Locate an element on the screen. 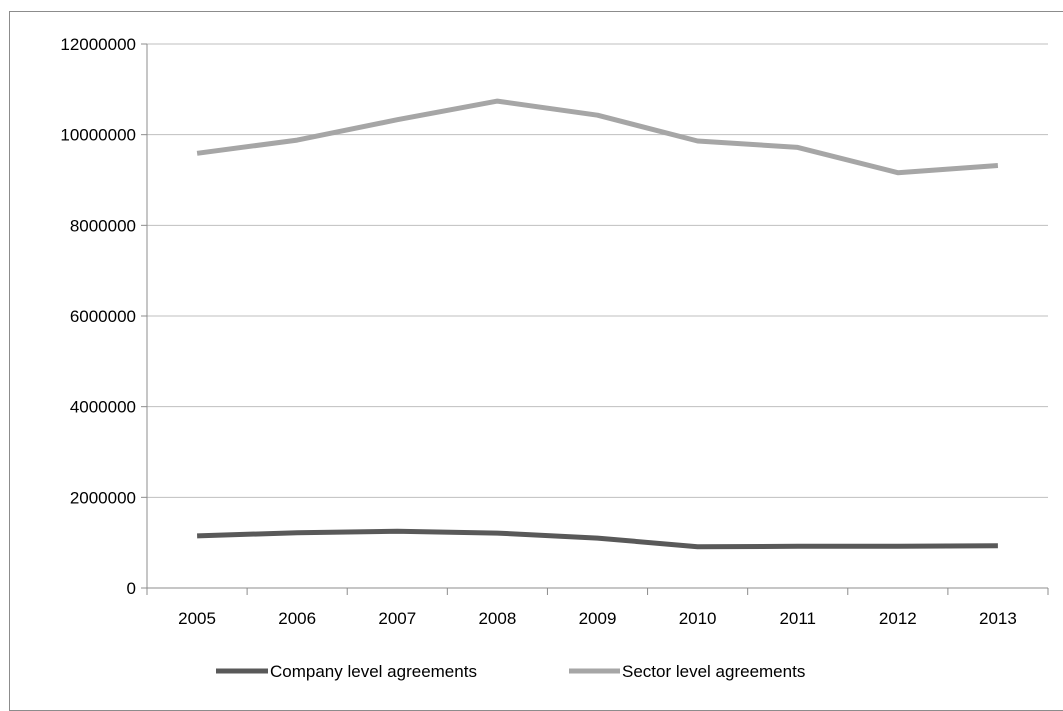 This screenshot has width=1063, height=711. x-tick-label: 2009 is located at coordinates (598, 618).